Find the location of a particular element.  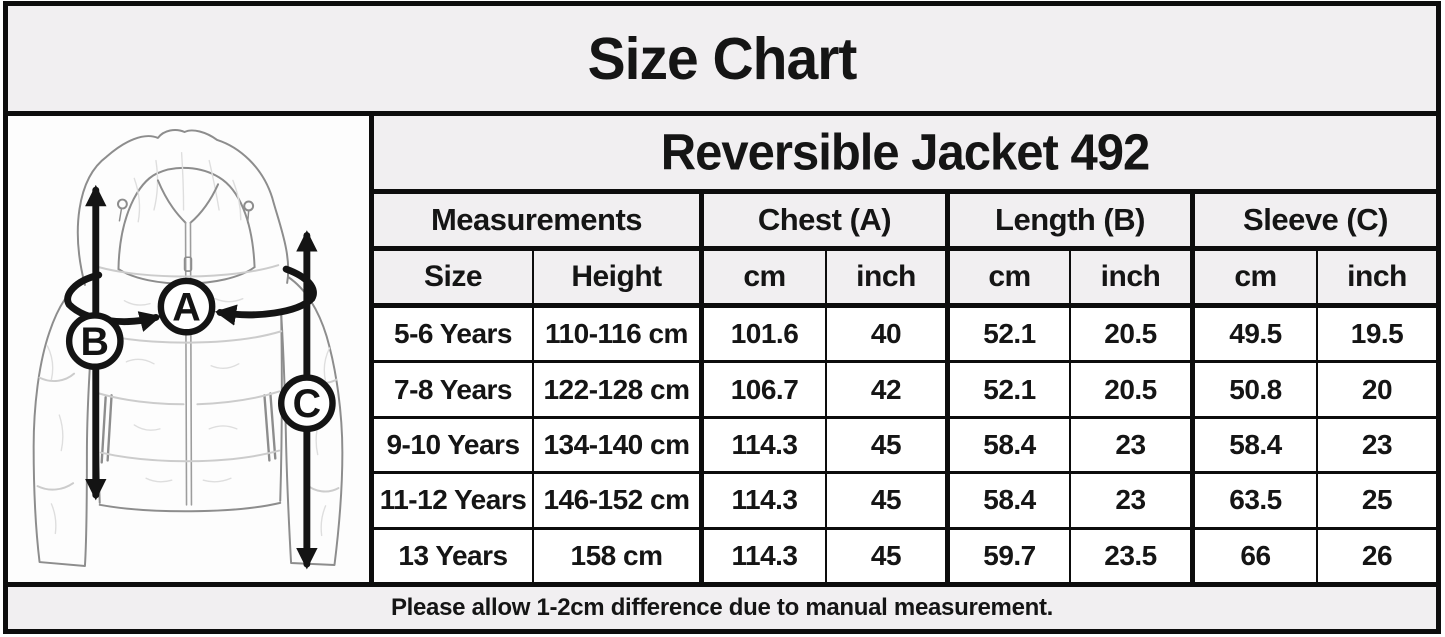

chest-inch-cell: 40 is located at coordinates (888, 334).